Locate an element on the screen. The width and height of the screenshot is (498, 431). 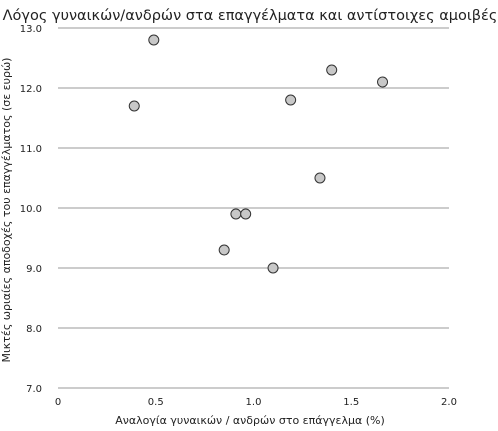
y-tick-labels: 7.0 8.0 9.0 10.0 11.0 12.0 13.0 is located at coordinates (31, 209).